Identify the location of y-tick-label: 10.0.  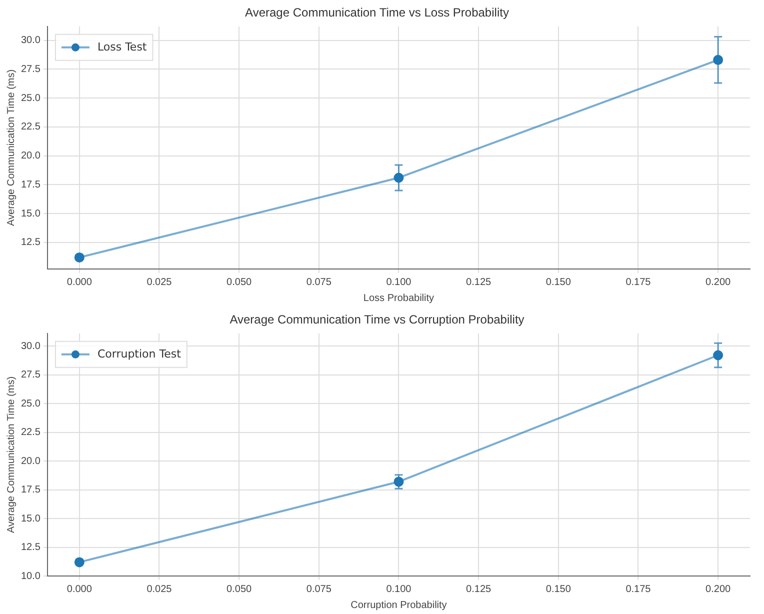
(30, 576).